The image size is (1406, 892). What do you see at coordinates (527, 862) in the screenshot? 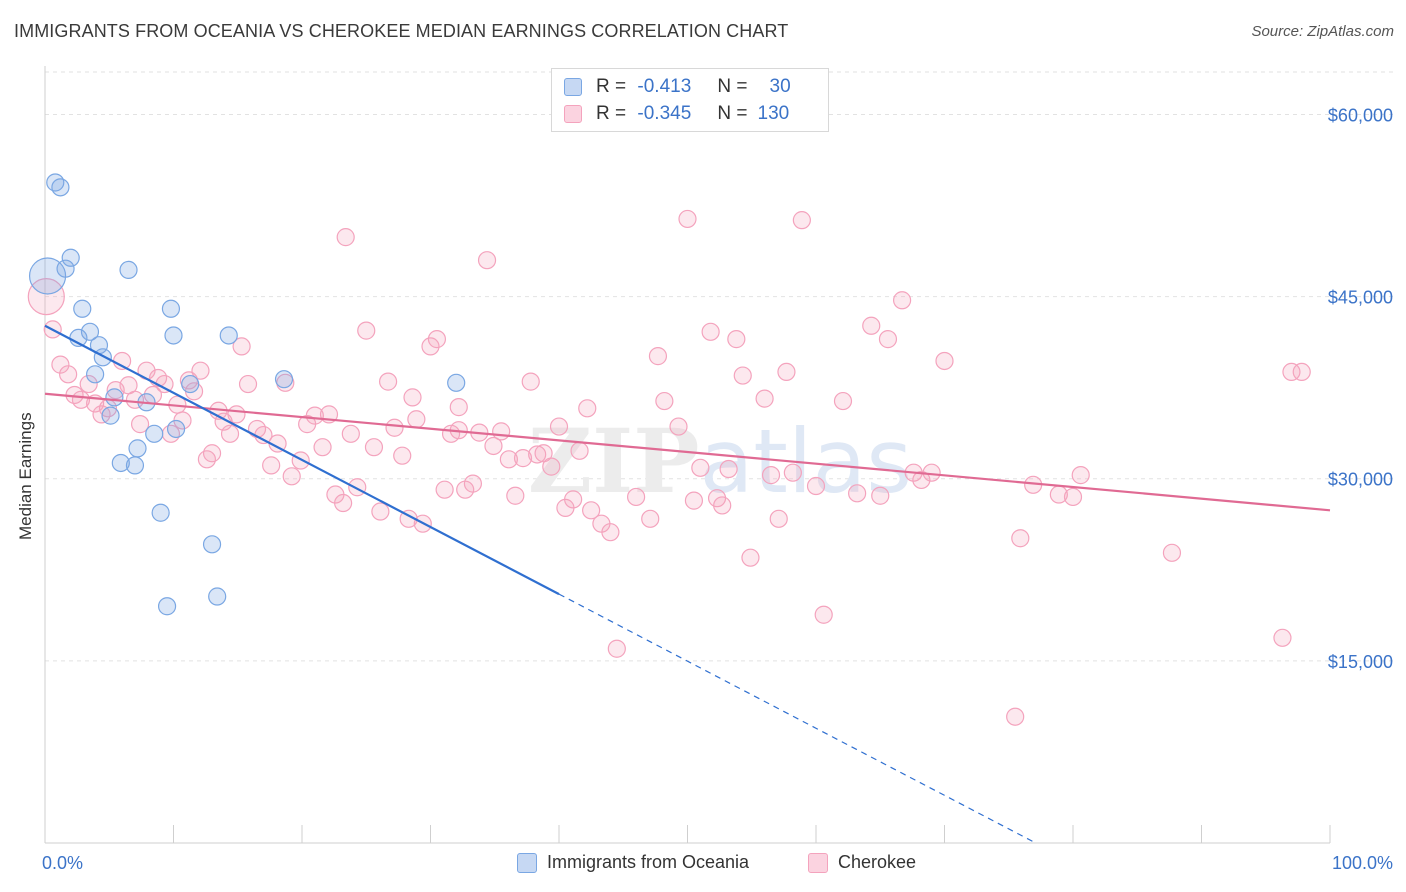
I see `legend-swatch-oceania` at bounding box center [527, 862].